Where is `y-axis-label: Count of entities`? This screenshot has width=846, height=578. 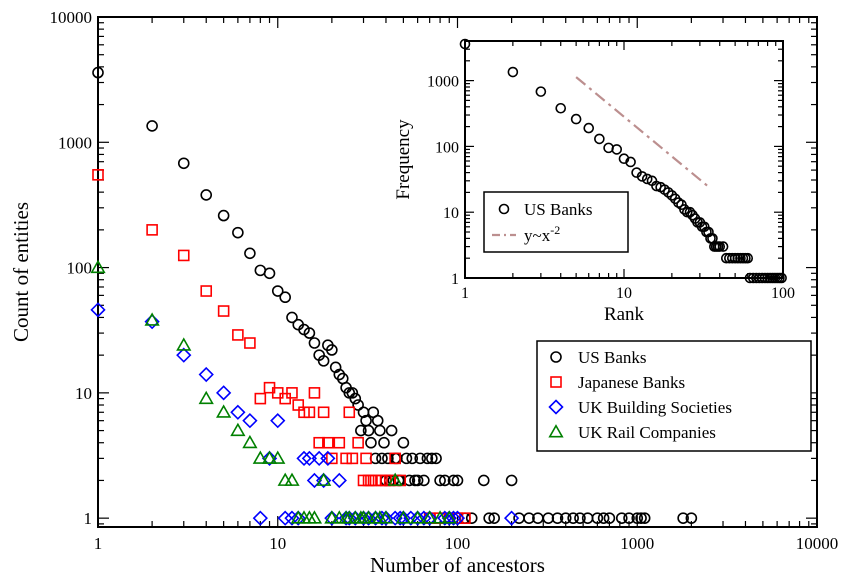
y-axis-label: Count of entities is located at coordinates (21, 272).